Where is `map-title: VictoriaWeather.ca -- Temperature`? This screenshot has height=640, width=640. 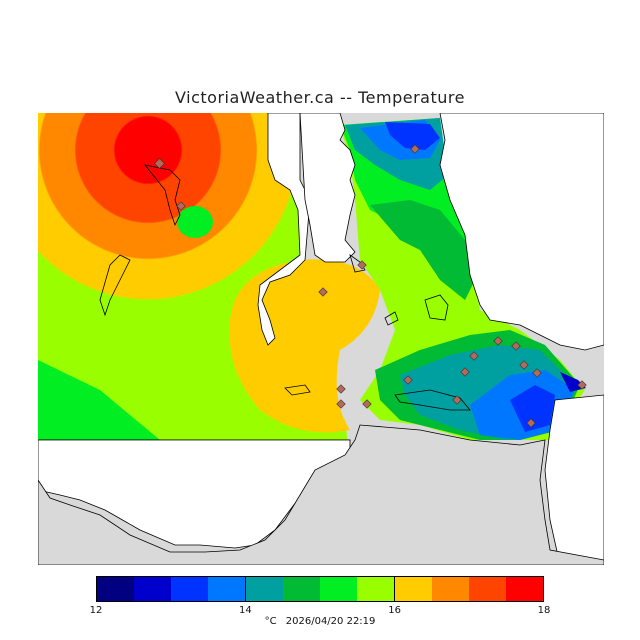 map-title: VictoriaWeather.ca -- Temperature is located at coordinates (320, 97).